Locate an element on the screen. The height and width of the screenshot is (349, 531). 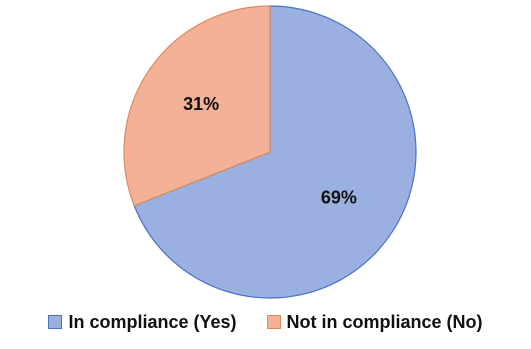
legend-swatch-not-in-compliance is located at coordinates (273, 322).